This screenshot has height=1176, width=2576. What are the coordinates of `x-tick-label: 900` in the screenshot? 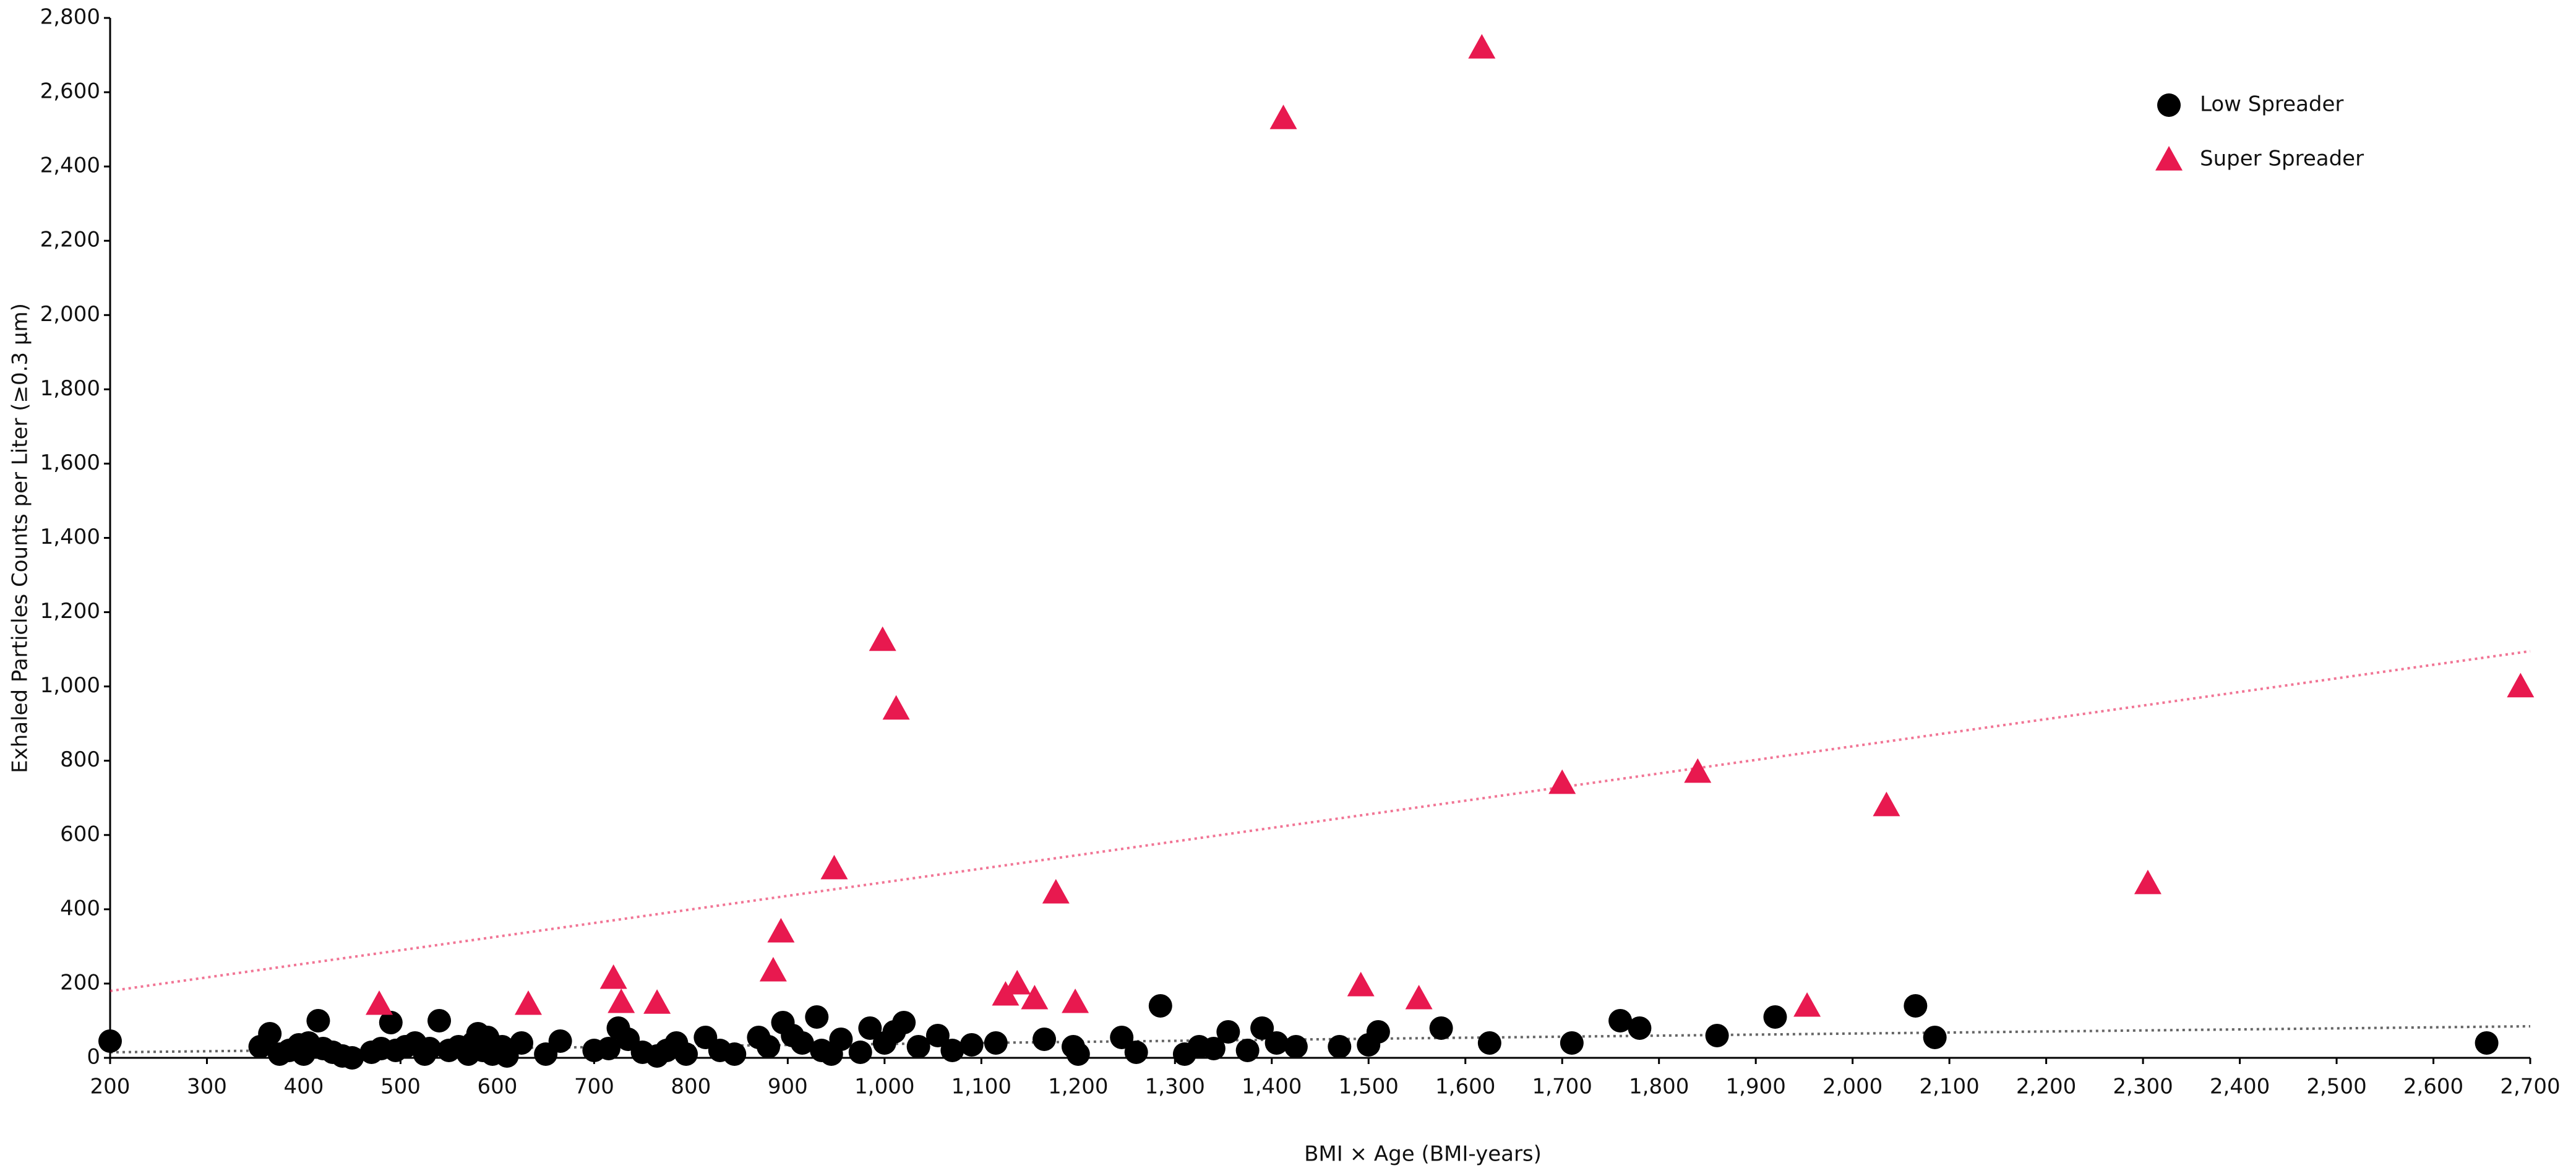 It's located at (788, 1087).